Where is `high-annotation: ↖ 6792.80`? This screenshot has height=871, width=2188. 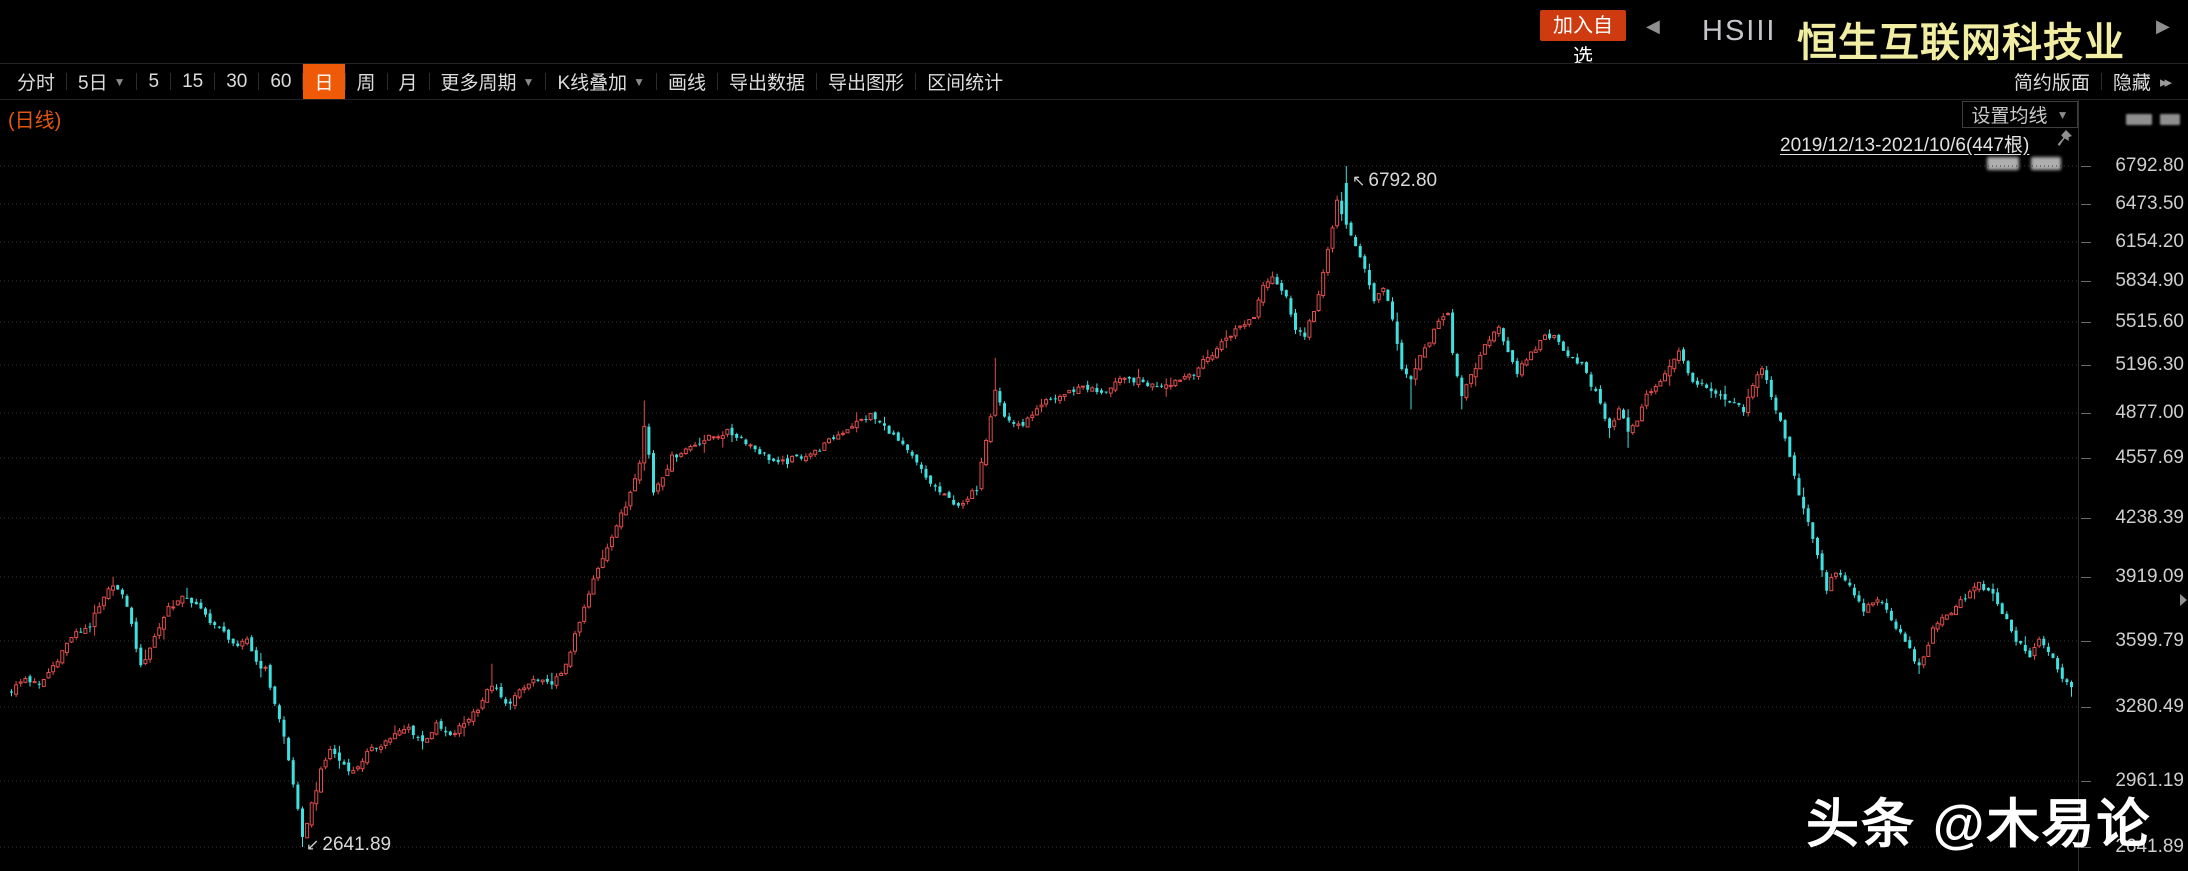 high-annotation: ↖ 6792.80 is located at coordinates (1394, 181).